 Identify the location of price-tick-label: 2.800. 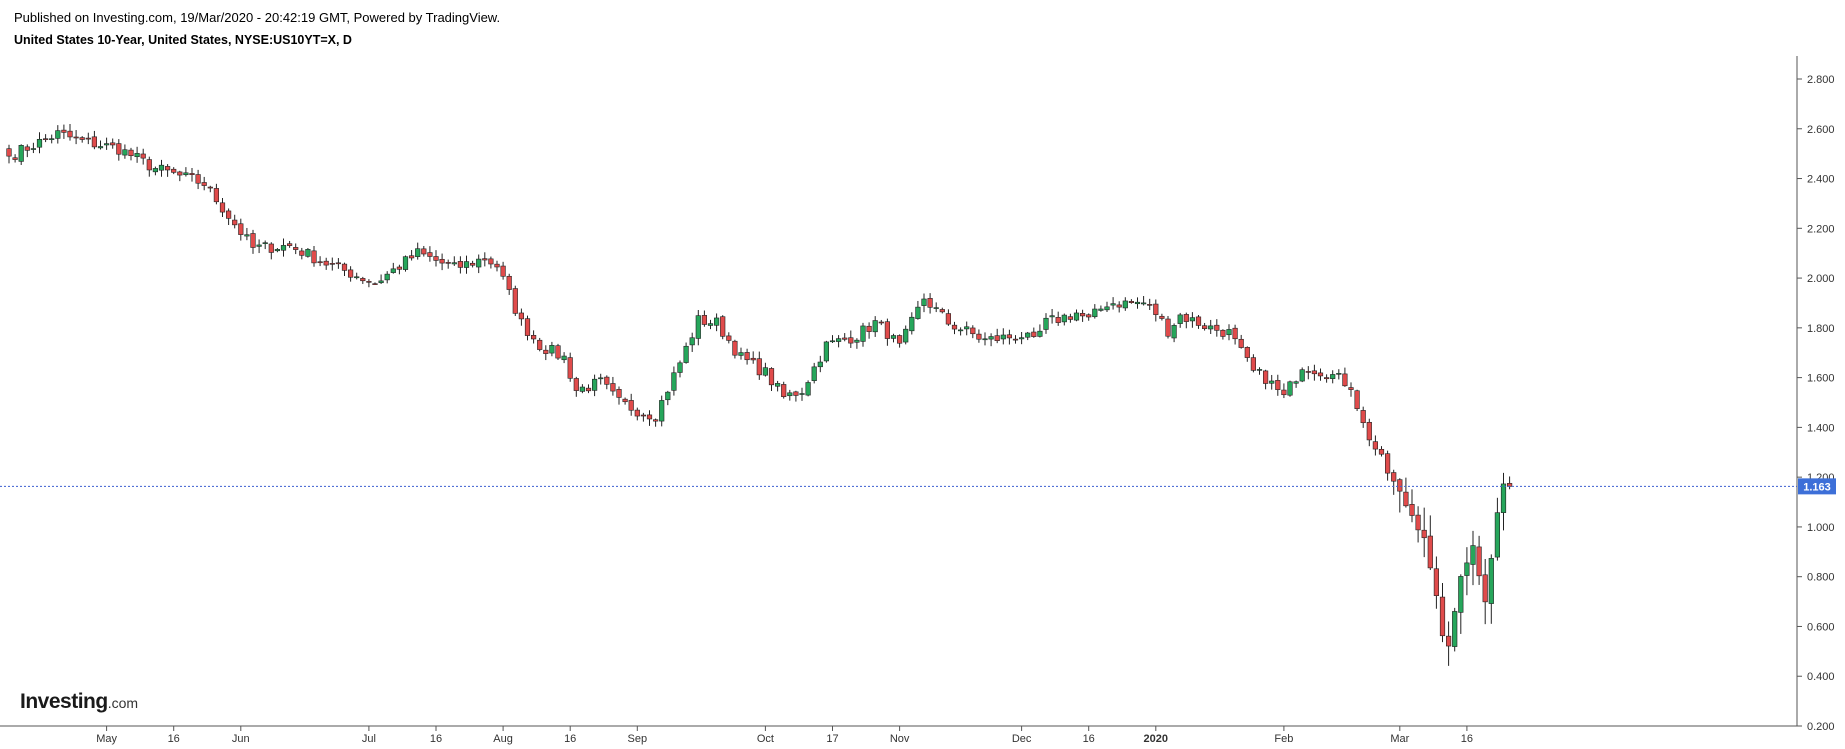
(1821, 80).